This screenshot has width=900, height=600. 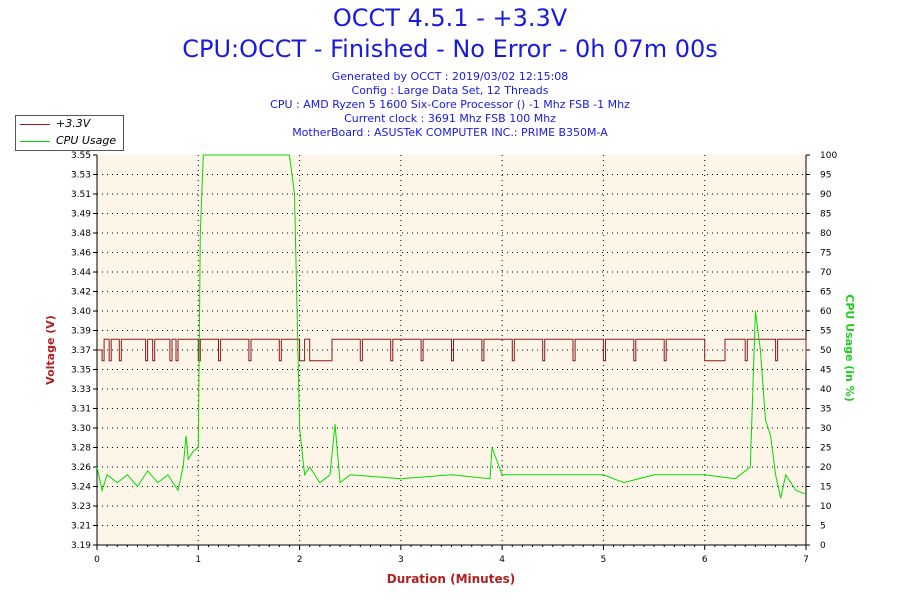 What do you see at coordinates (826, 429) in the screenshot?
I see `y-tick-label-right: 30` at bounding box center [826, 429].